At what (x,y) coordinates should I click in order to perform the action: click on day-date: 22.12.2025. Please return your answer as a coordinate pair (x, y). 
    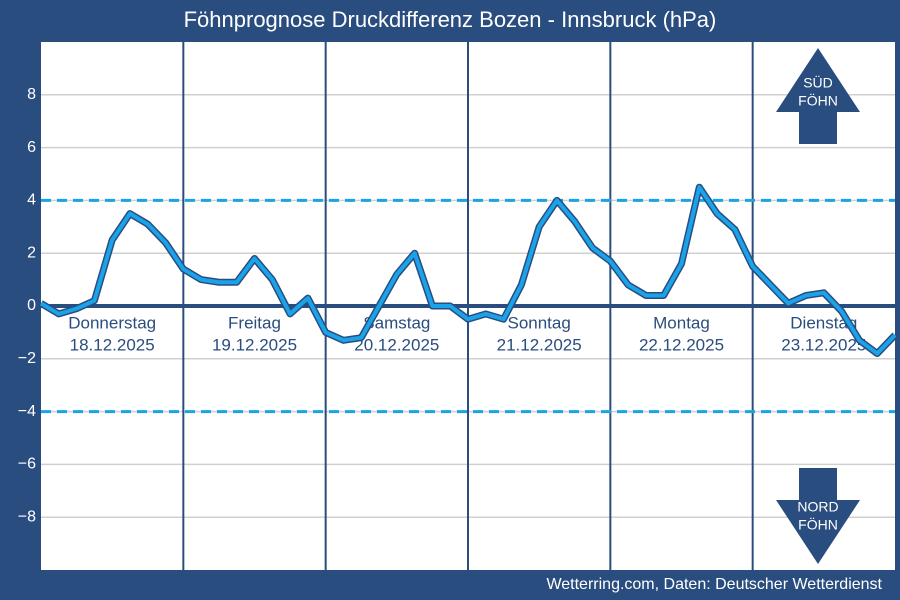
    Looking at the image, I should click on (681, 344).